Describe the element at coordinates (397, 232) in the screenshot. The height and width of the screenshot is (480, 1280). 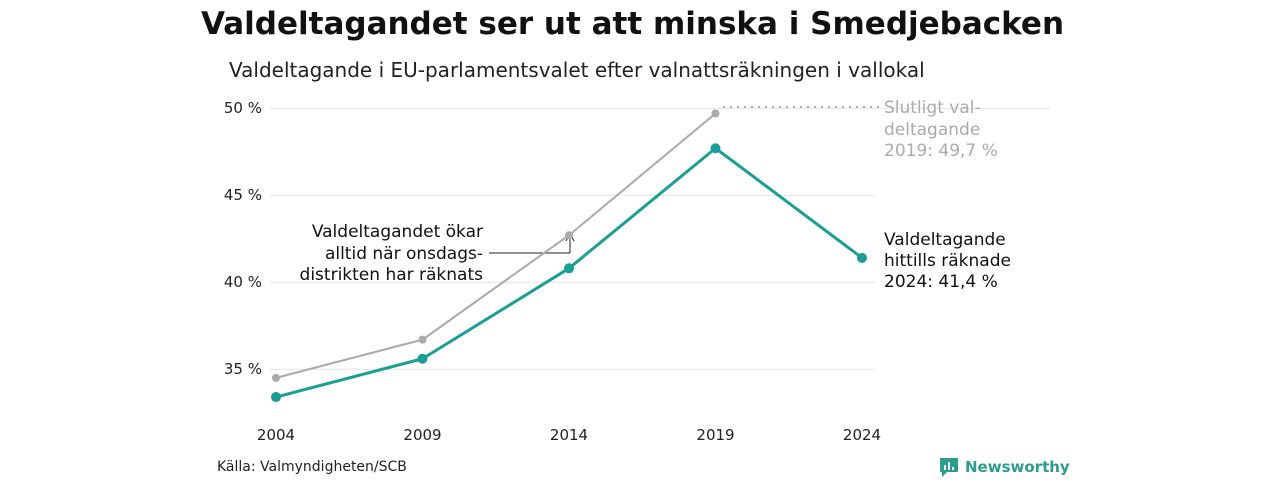
I see `annotation-note-line-1: Valdeltagandet ökar` at that location.